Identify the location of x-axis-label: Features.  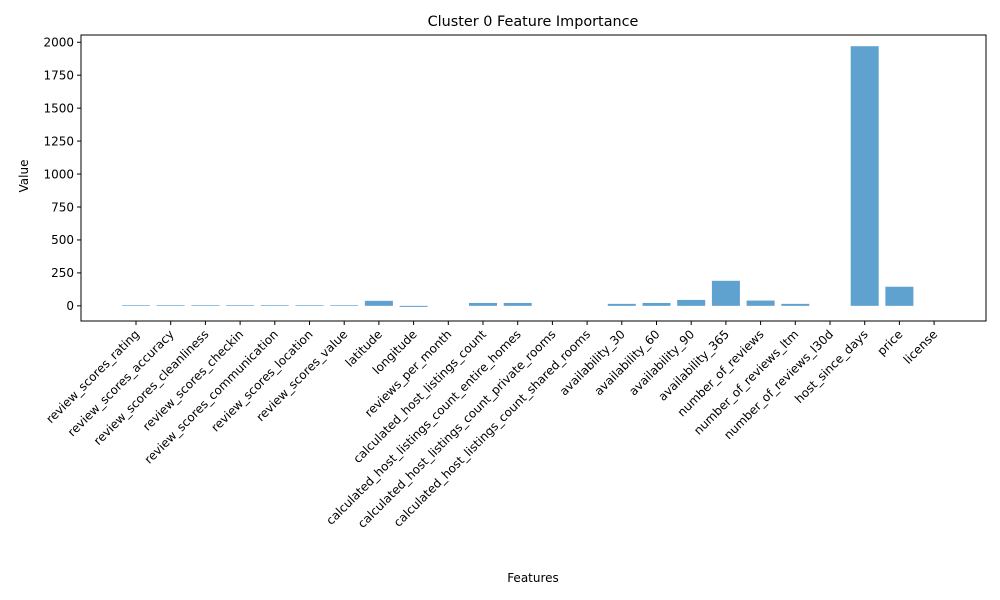
(533, 578).